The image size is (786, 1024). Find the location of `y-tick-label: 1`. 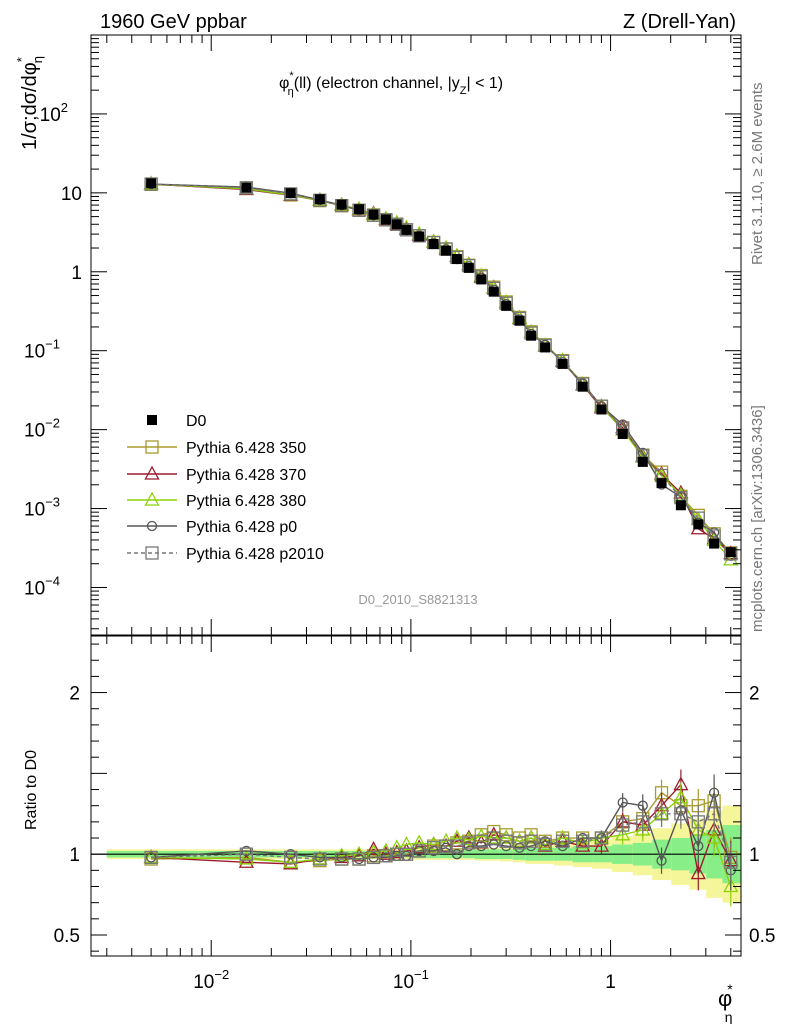

y-tick-label: 1 is located at coordinates (76, 273).